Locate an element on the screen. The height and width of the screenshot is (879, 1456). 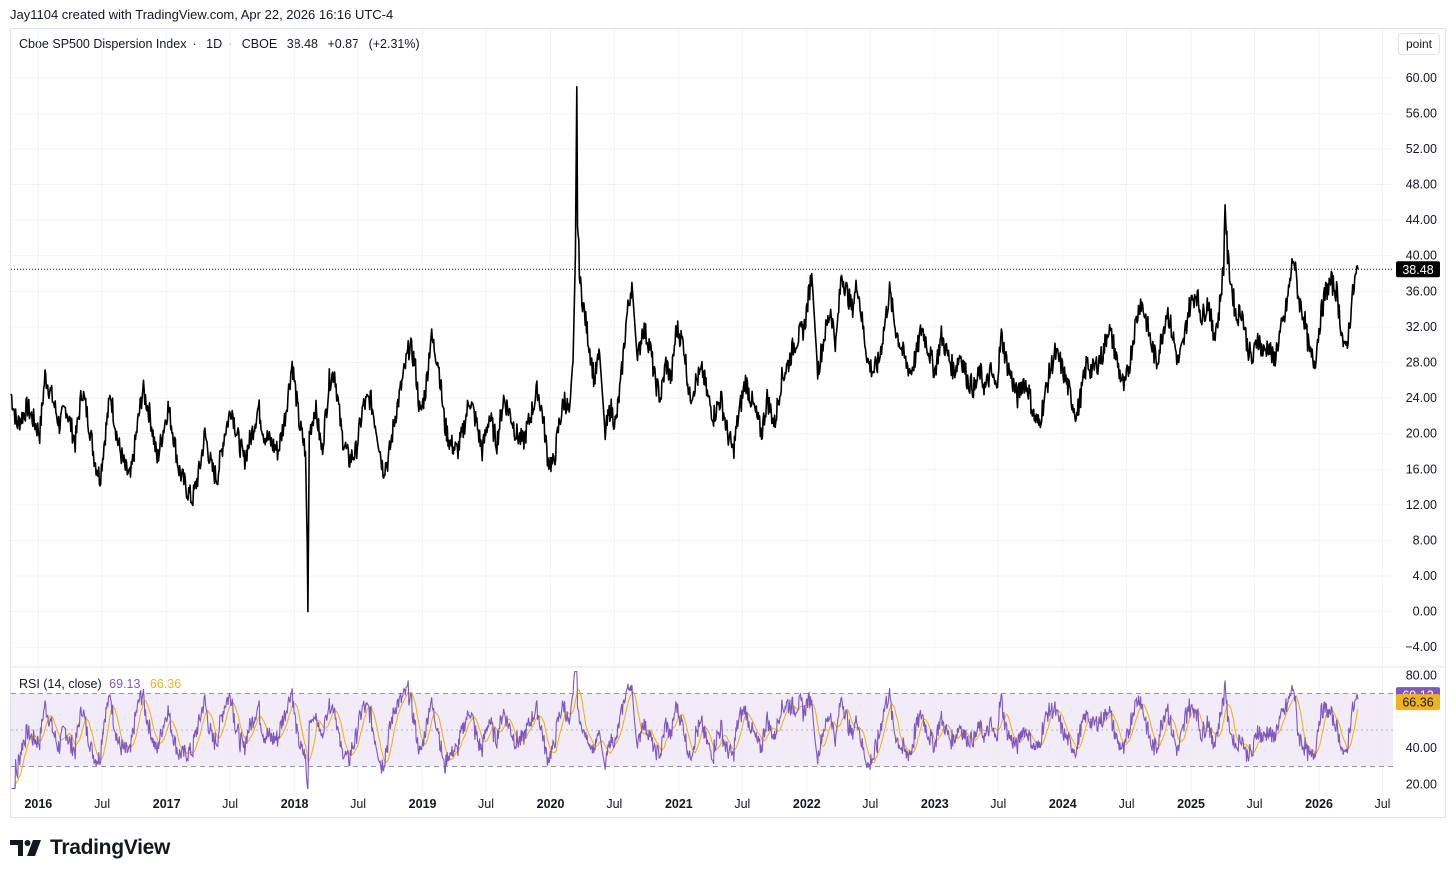
rsi-label: RSI (14, close) is located at coordinates (60, 684).